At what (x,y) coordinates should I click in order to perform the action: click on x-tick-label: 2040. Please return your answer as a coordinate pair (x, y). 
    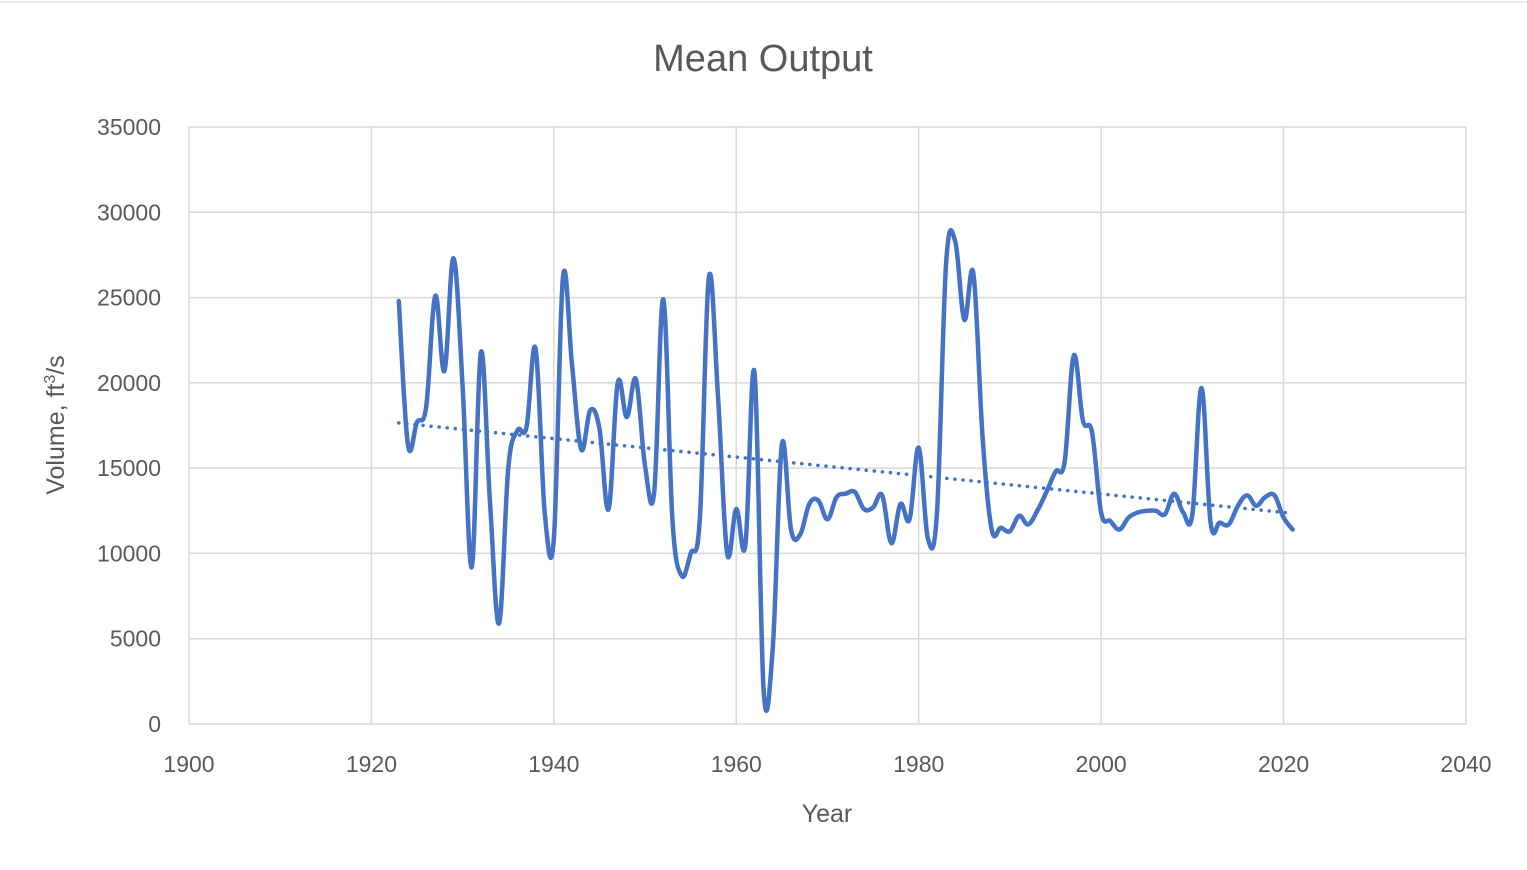
    Looking at the image, I should click on (1465, 764).